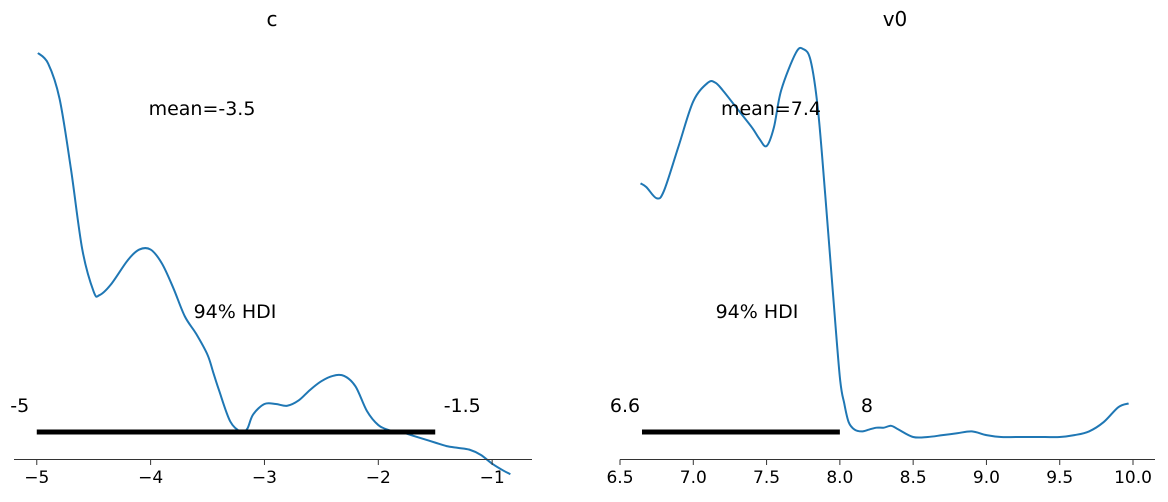  I want to click on x-tick-label: −2, so click(378, 478).